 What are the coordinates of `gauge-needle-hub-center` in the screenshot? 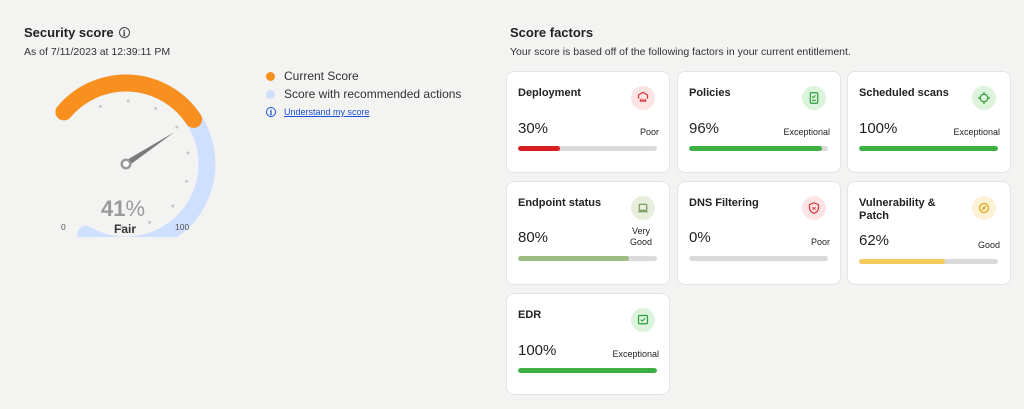 It's located at (126, 164).